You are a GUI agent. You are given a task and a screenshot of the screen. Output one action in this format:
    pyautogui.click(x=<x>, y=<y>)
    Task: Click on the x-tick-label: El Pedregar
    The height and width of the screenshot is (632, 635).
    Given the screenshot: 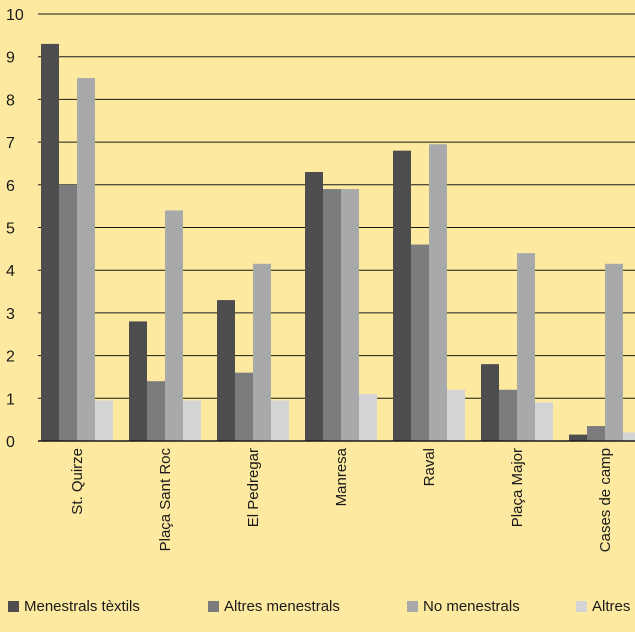 What is the action you would take?
    pyautogui.click(x=253, y=487)
    